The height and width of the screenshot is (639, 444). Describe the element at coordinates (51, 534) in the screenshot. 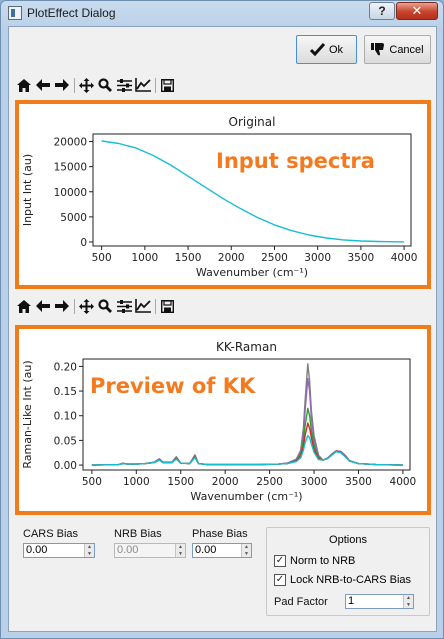

I see `cars-bias-label: CARS Bias` at that location.